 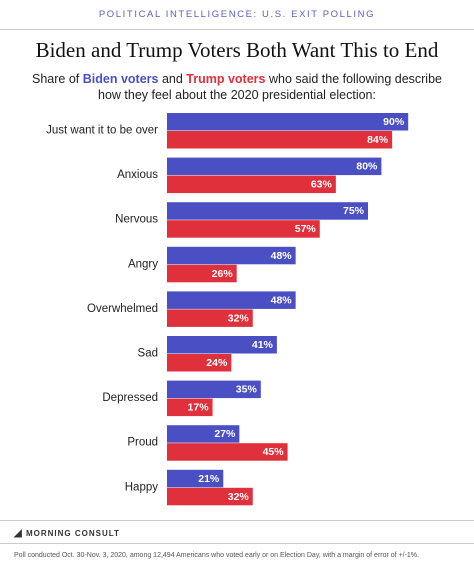 I want to click on value-label: 75%, so click(x=354, y=211).